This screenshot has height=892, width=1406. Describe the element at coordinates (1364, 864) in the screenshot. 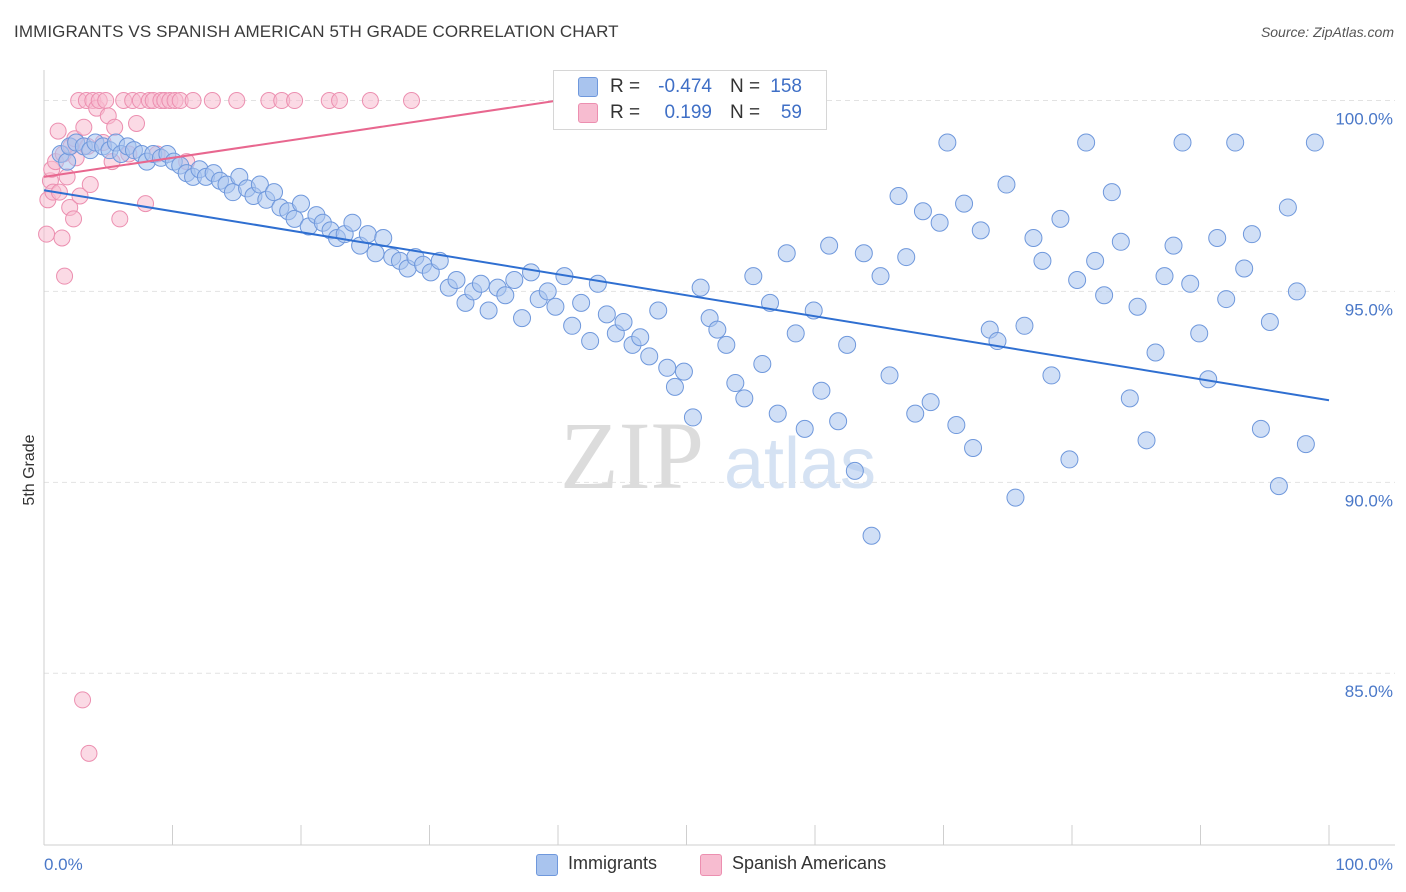

I see `x-tick-label: 100.0%` at that location.